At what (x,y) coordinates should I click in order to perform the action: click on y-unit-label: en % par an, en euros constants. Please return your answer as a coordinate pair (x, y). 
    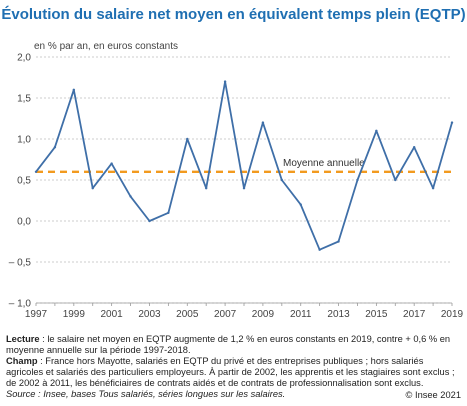
    Looking at the image, I should click on (106, 46).